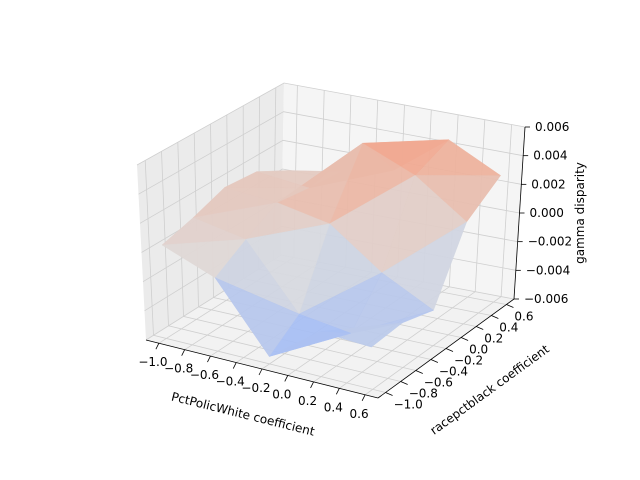 The width and height of the screenshot is (640, 480). I want to click on y-tick-label: −0.8, so click(423, 394).